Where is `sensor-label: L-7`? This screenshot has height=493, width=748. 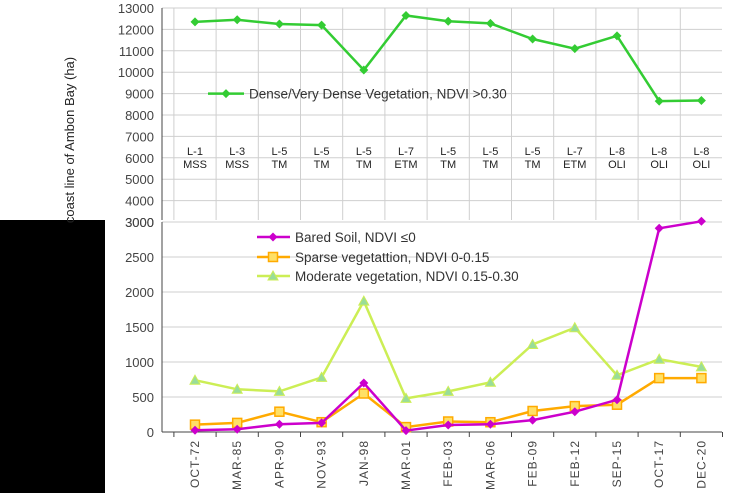 sensor-label: L-7 is located at coordinates (575, 152).